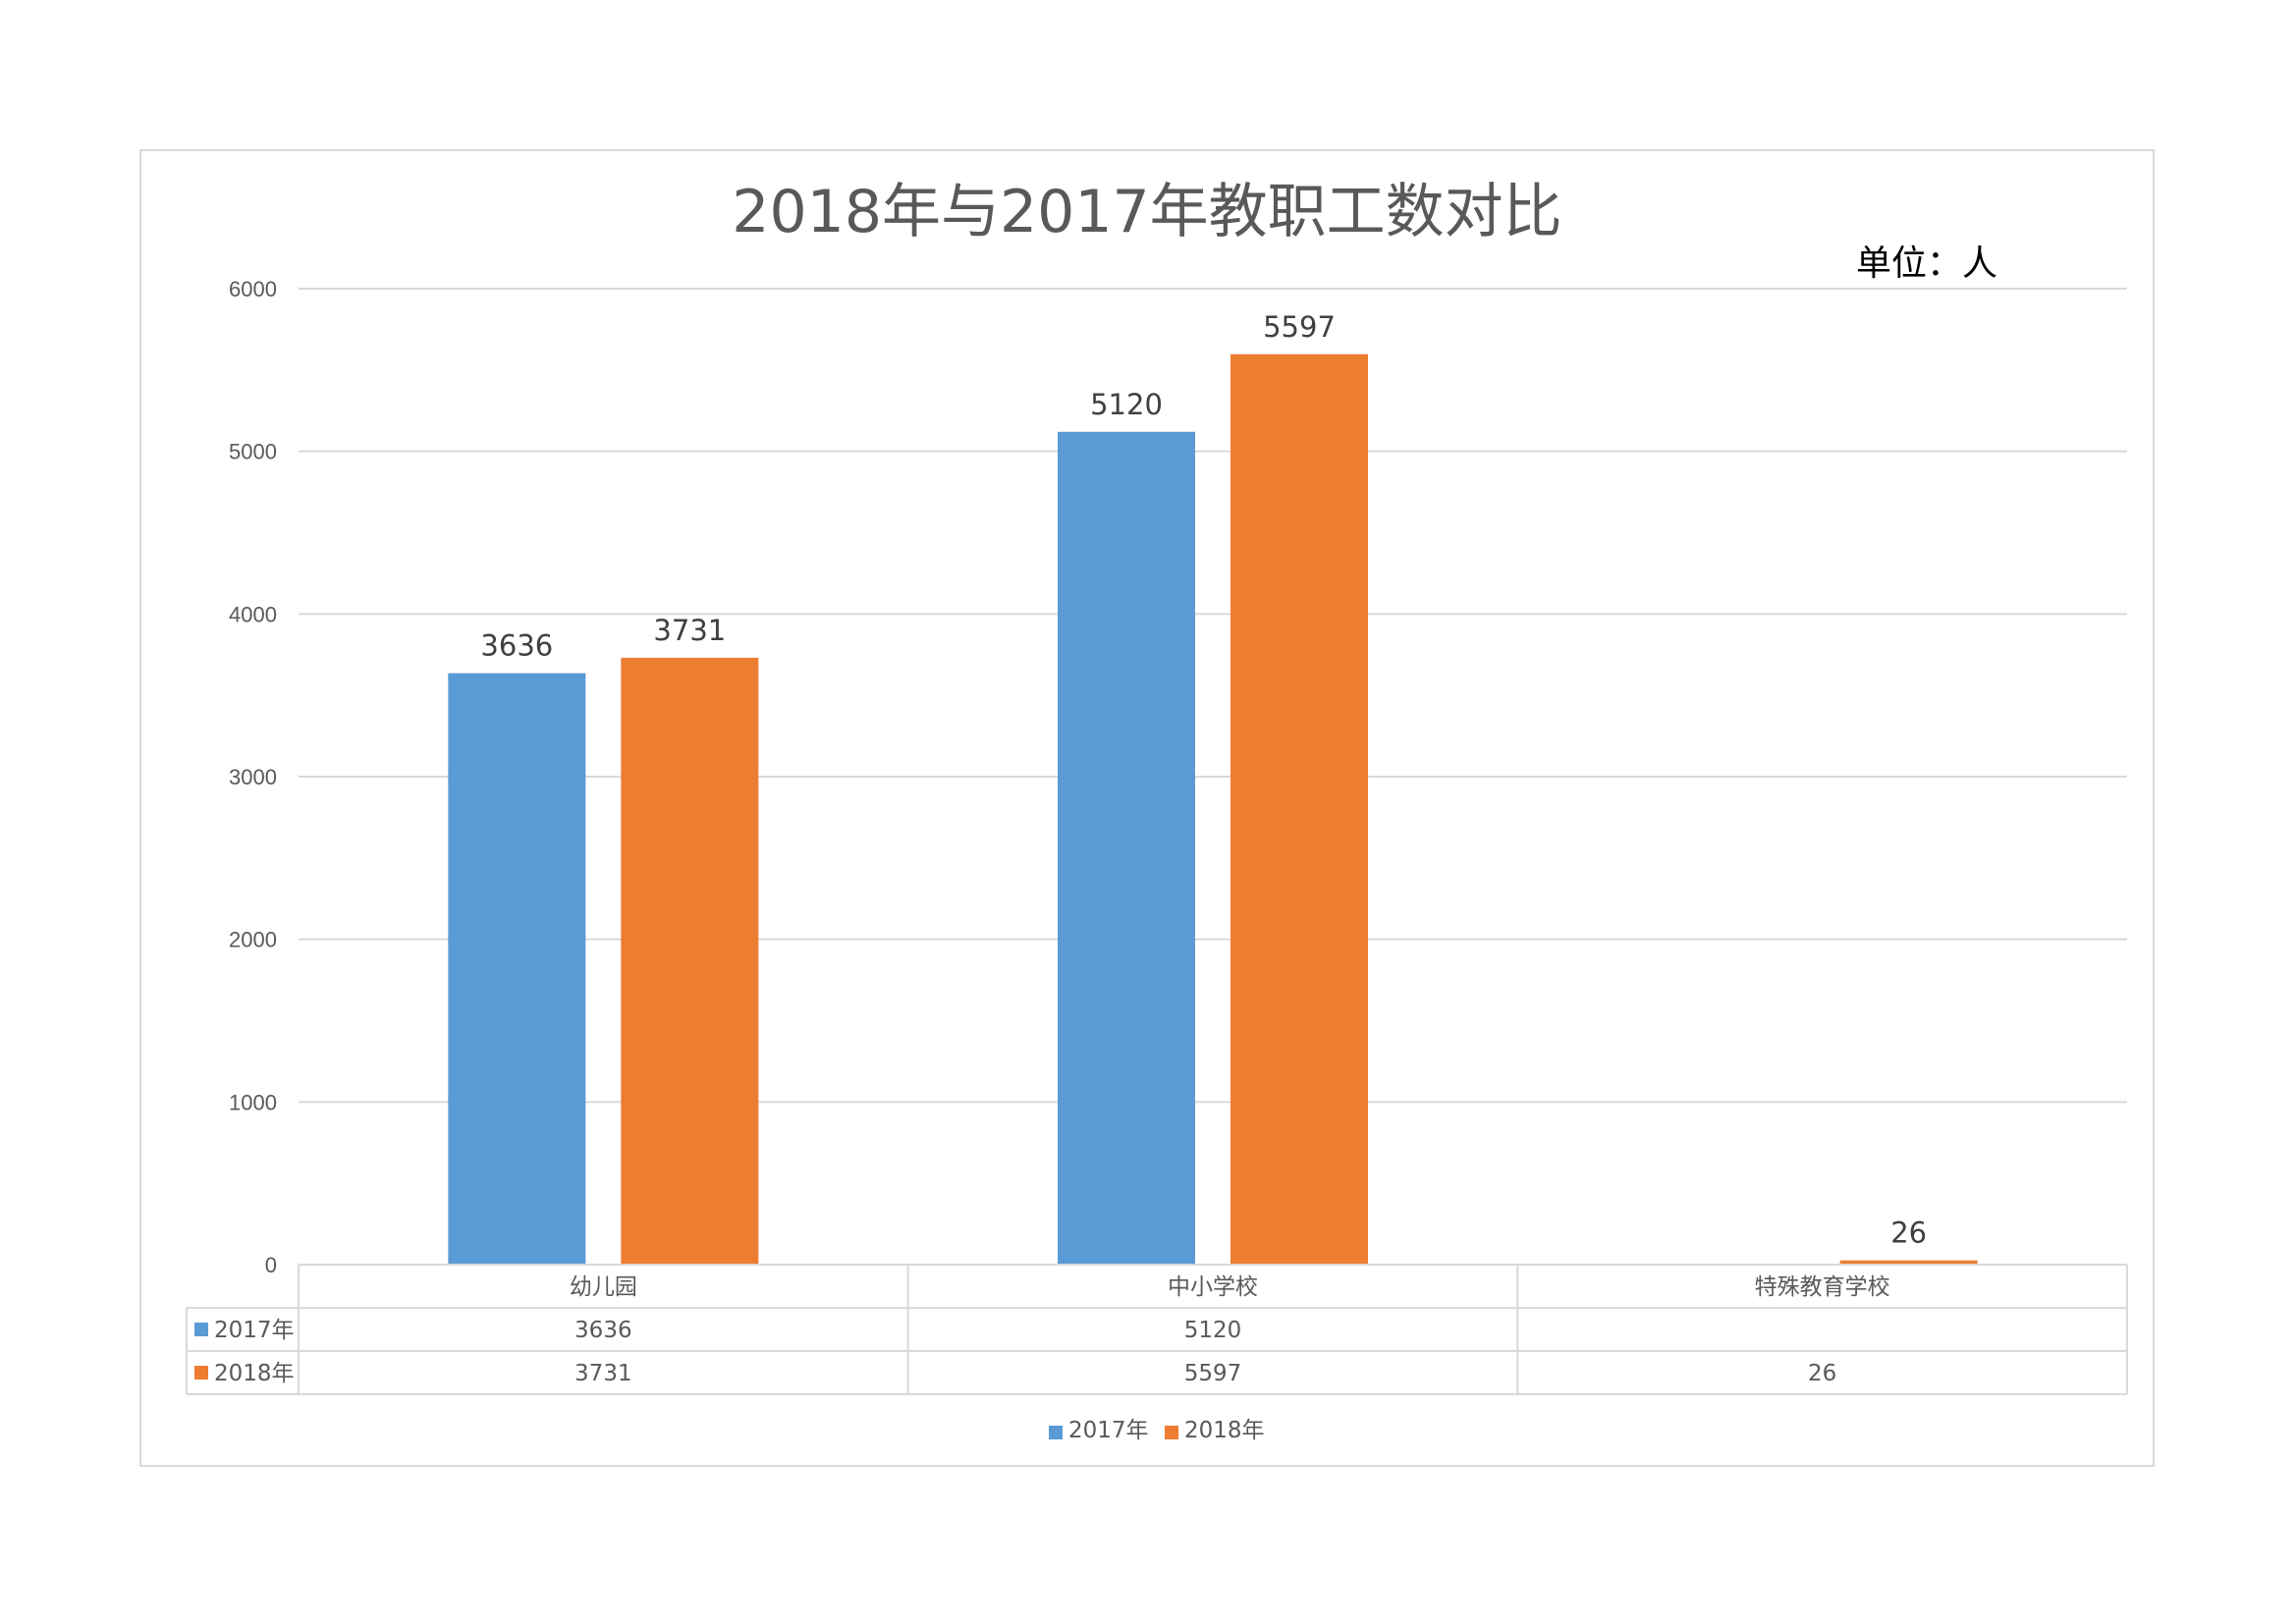 The height and width of the screenshot is (1624, 2296). I want to click on bar-data-label: 5597, so click(1299, 327).